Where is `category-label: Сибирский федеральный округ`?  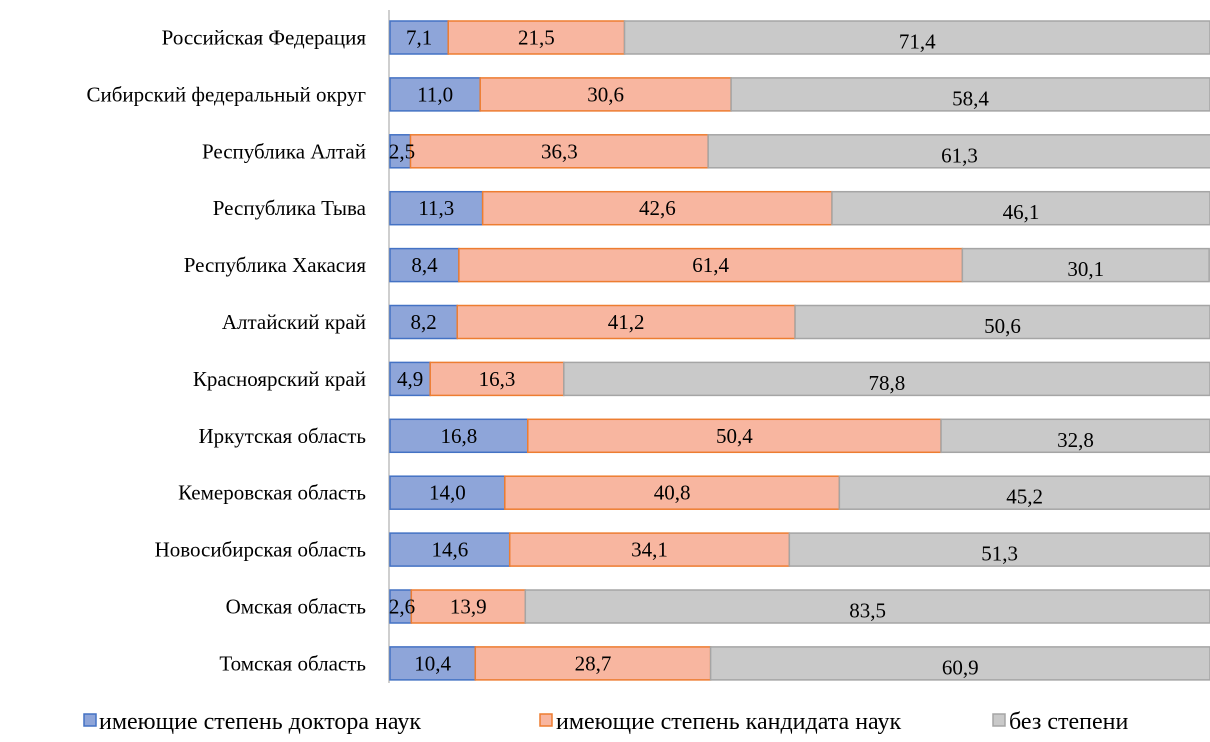 category-label: Сибирский федеральный округ is located at coordinates (226, 94).